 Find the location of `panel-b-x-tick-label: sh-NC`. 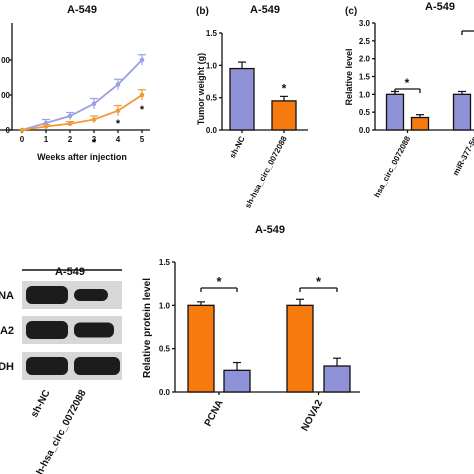

panel-b-x-tick-label: sh-NC is located at coordinates (237, 147).